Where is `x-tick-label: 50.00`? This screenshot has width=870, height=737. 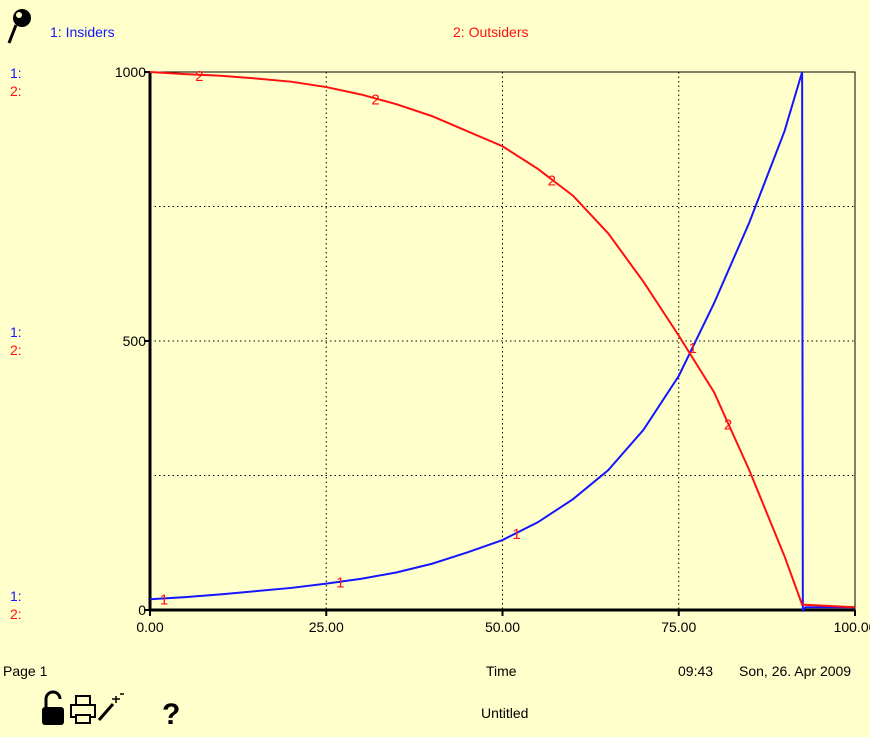 x-tick-label: 50.00 is located at coordinates (502, 627).